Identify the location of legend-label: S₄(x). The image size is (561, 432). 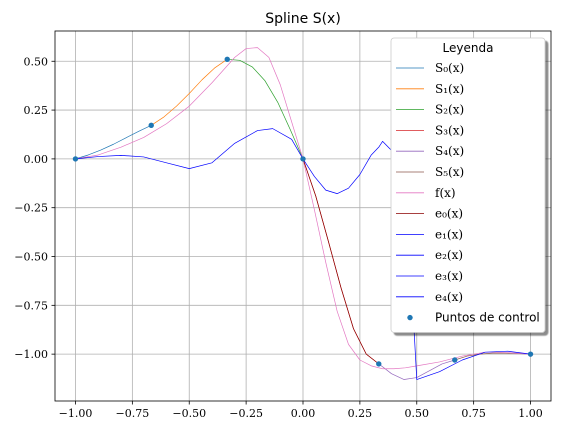
(449, 151).